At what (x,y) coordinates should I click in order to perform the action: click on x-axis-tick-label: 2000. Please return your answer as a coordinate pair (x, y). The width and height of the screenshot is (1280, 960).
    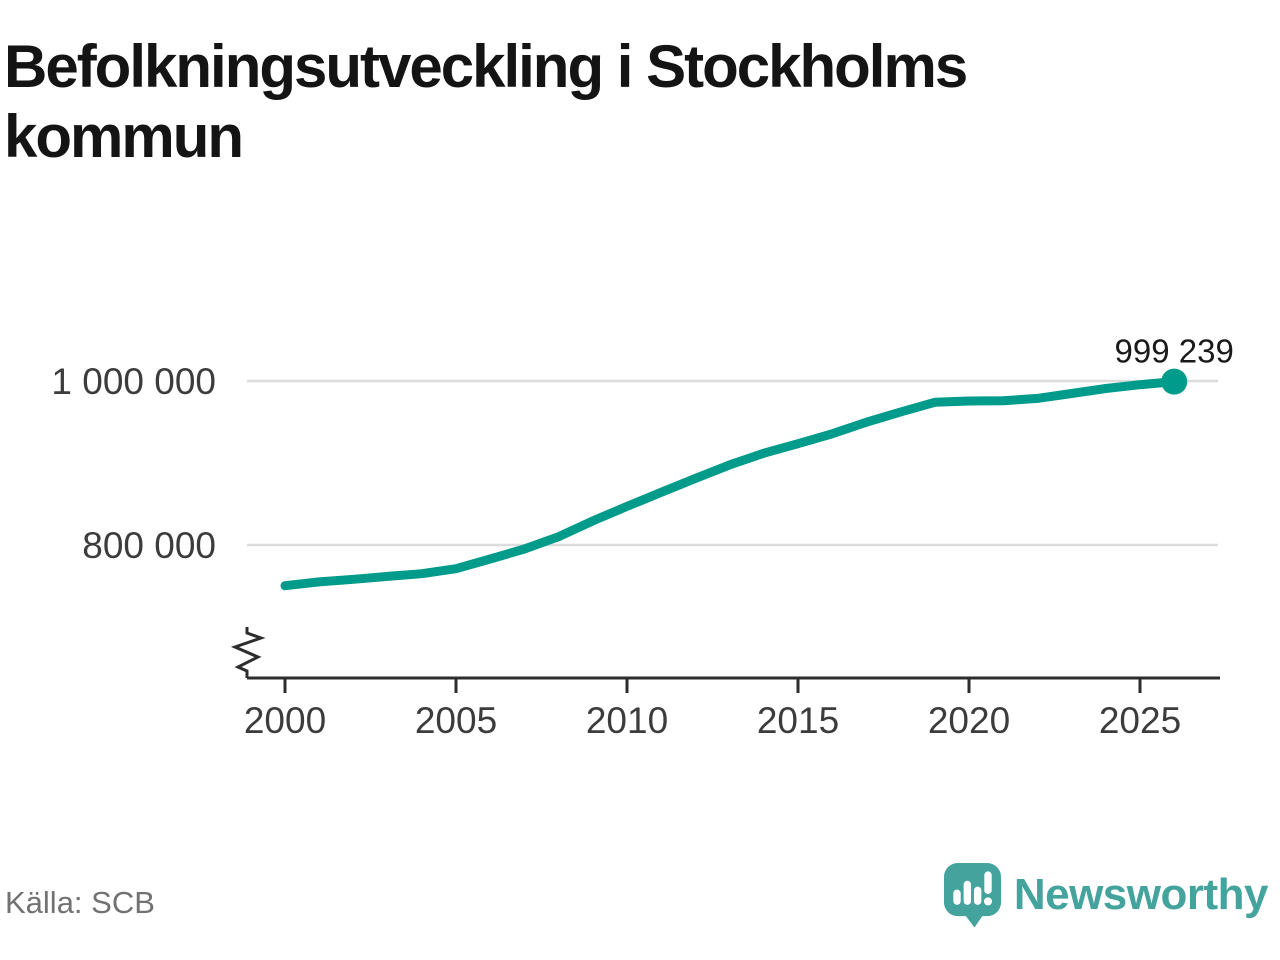
    Looking at the image, I should click on (285, 720).